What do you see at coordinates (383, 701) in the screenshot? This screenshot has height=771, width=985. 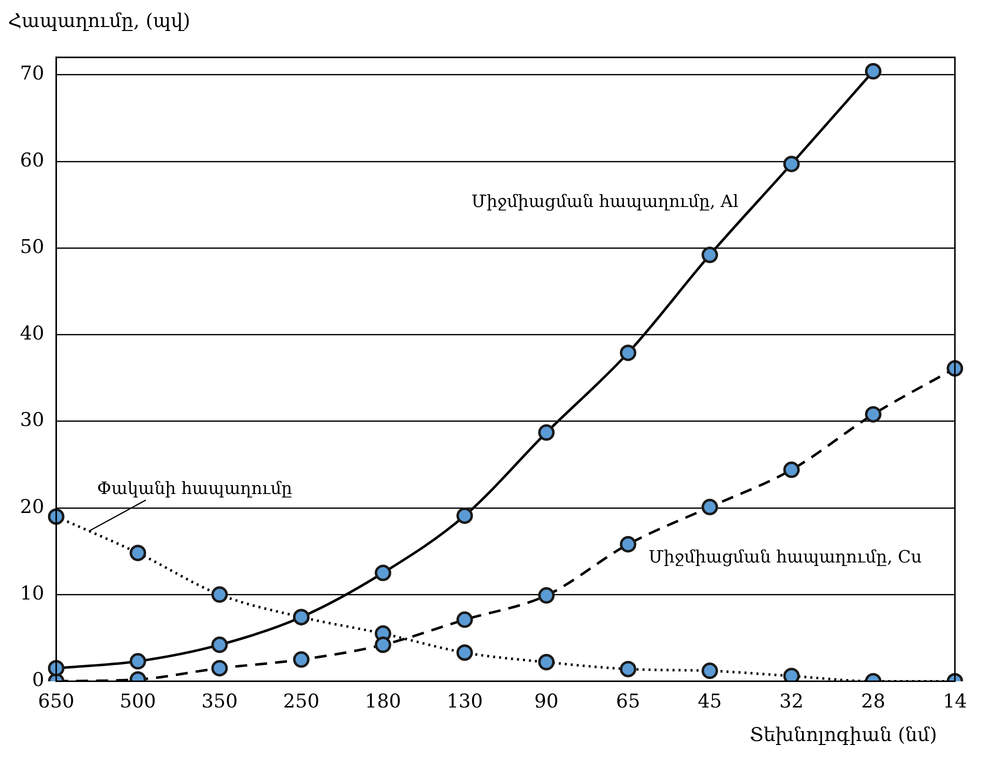 I see `x-tick-label: 180` at bounding box center [383, 701].